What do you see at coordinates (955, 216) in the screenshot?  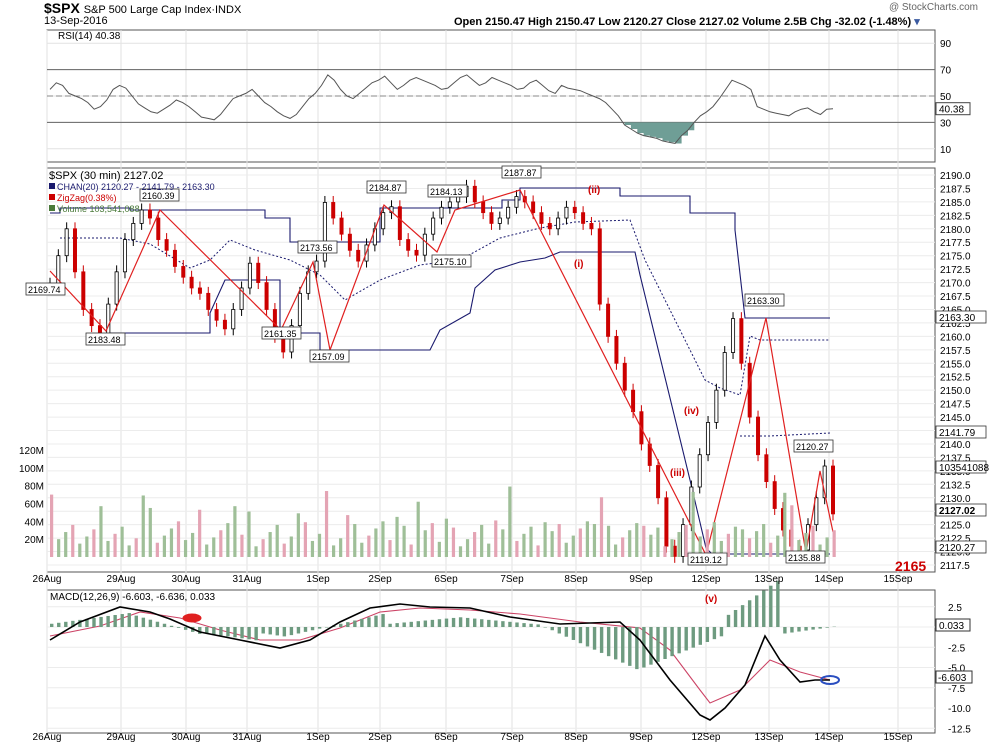 I see `price-tick-2182.5: 2182.5` at bounding box center [955, 216].